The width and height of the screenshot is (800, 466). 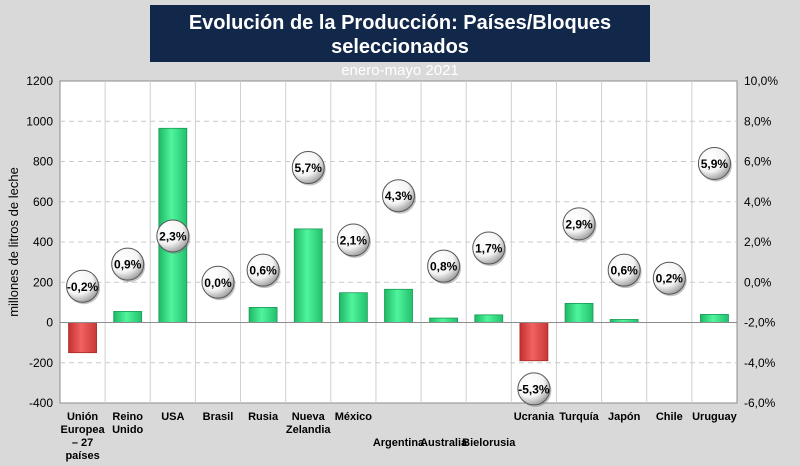 I want to click on percent-bubble: 5,7%, so click(x=308, y=168).